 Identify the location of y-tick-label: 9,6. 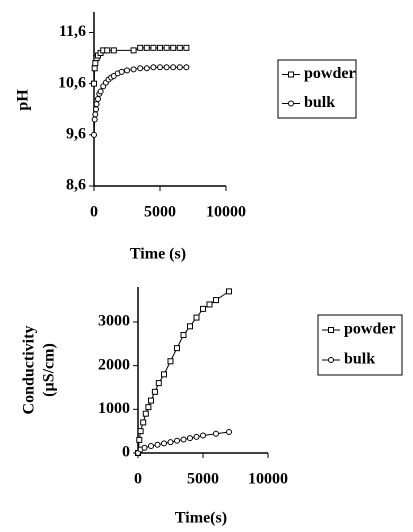
(76, 133).